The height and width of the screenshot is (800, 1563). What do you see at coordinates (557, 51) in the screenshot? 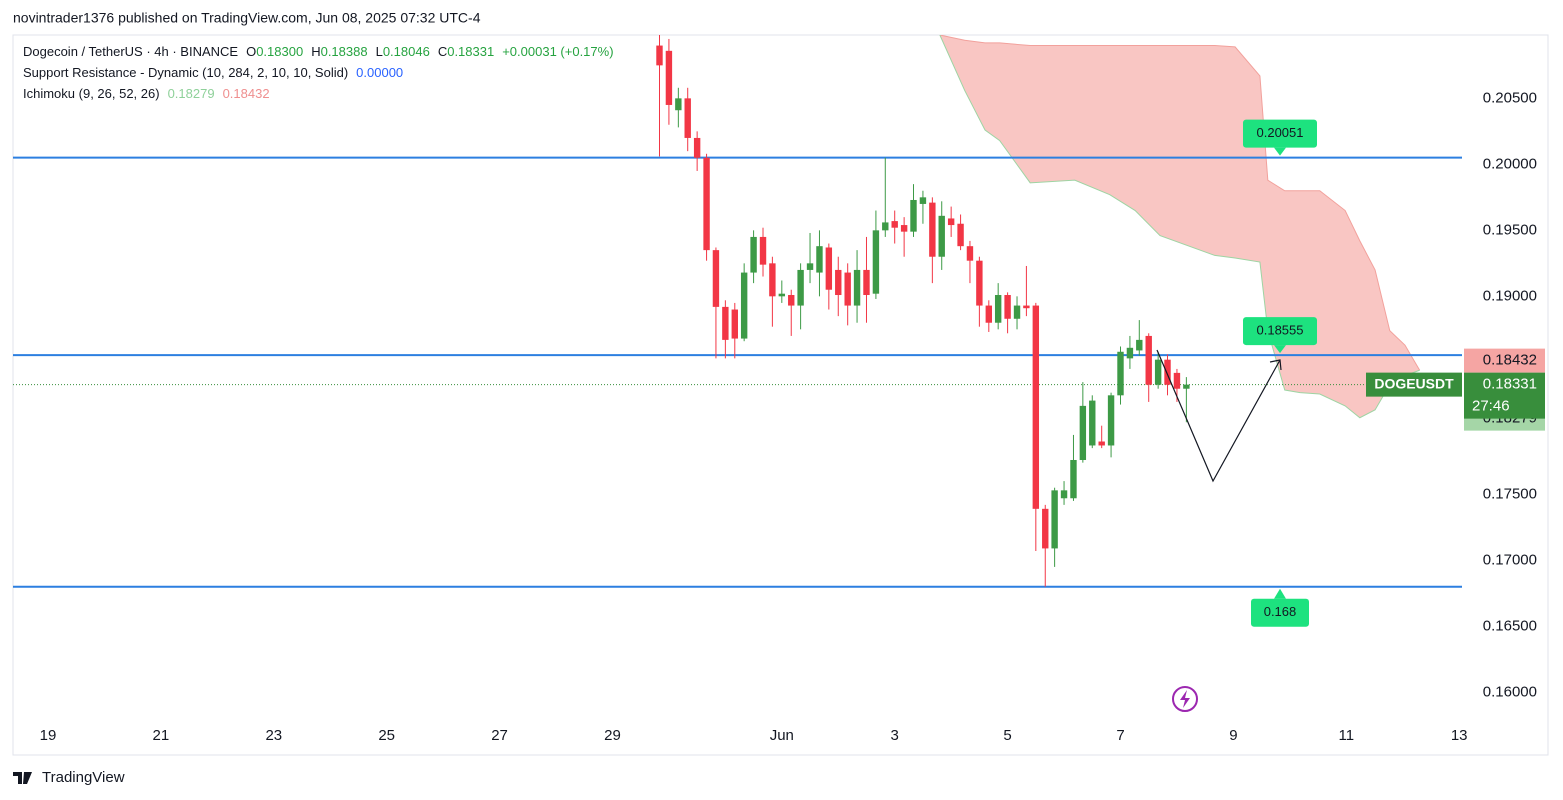
I see `legend-change: +0.00031 (+0.17%)` at bounding box center [557, 51].